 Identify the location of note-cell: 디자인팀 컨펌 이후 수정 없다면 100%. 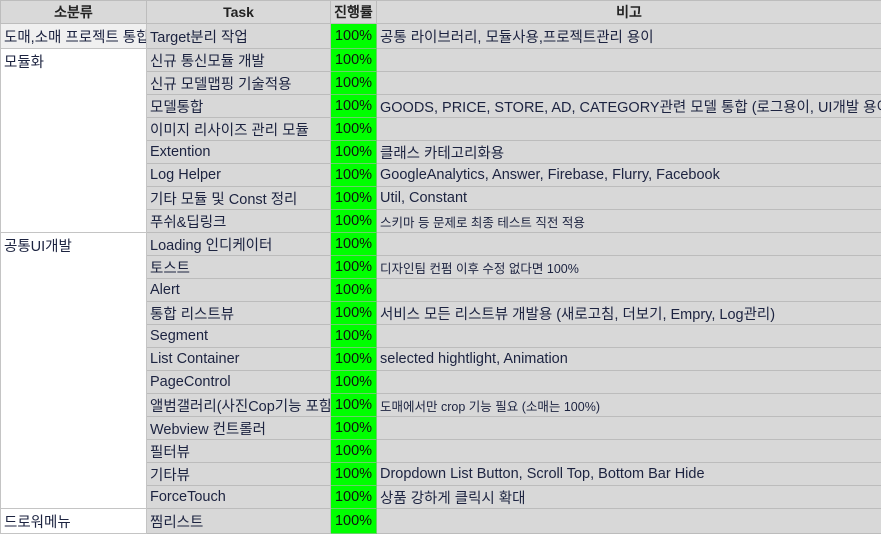
(629, 267).